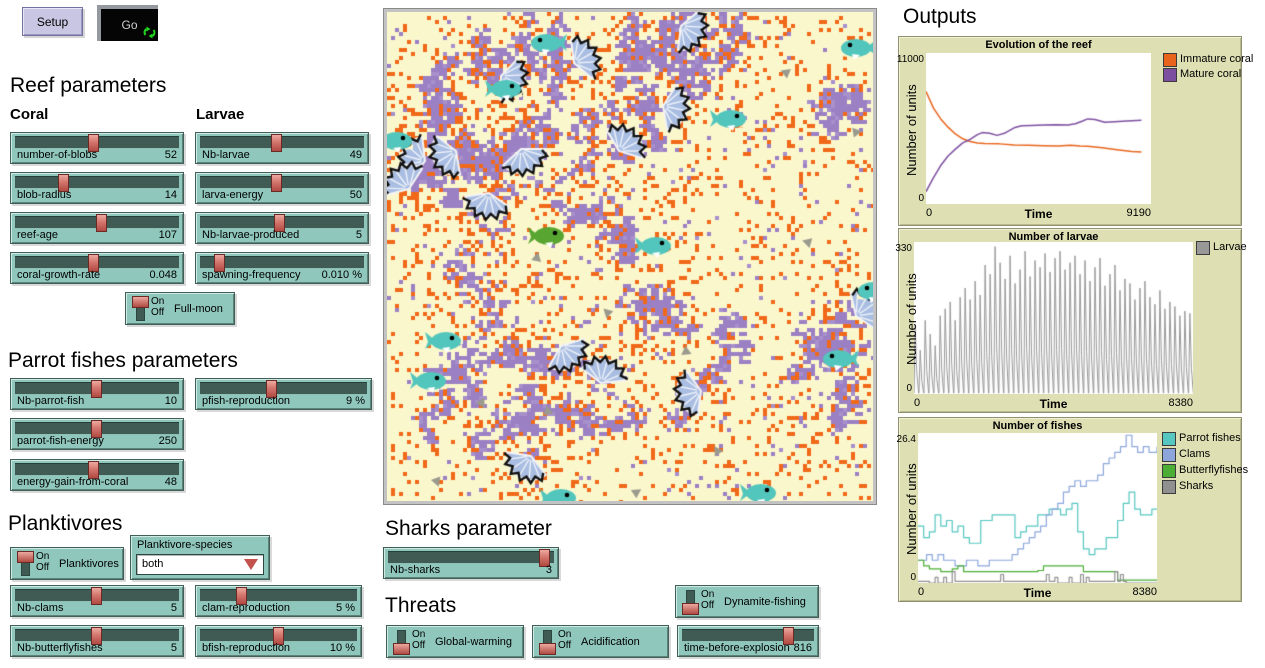 Image resolution: width=1265 pixels, height=668 pixels. Describe the element at coordinates (345, 608) in the screenshot. I see `slider-value: 5 %` at that location.